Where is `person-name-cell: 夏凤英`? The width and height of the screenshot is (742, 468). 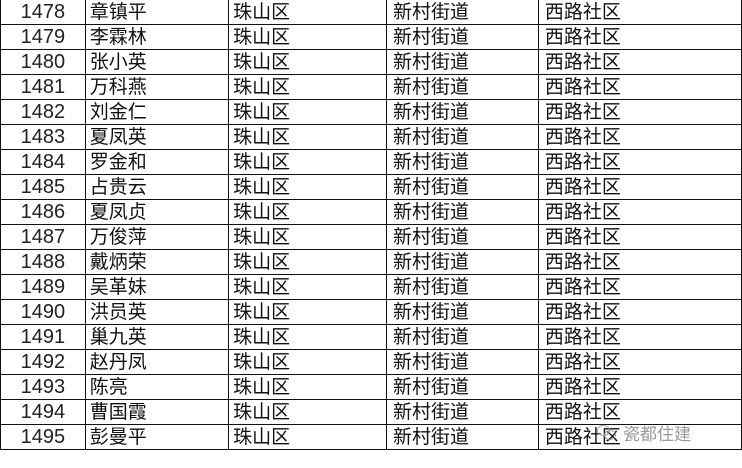 person-name-cell: 夏凤英 is located at coordinates (157, 137).